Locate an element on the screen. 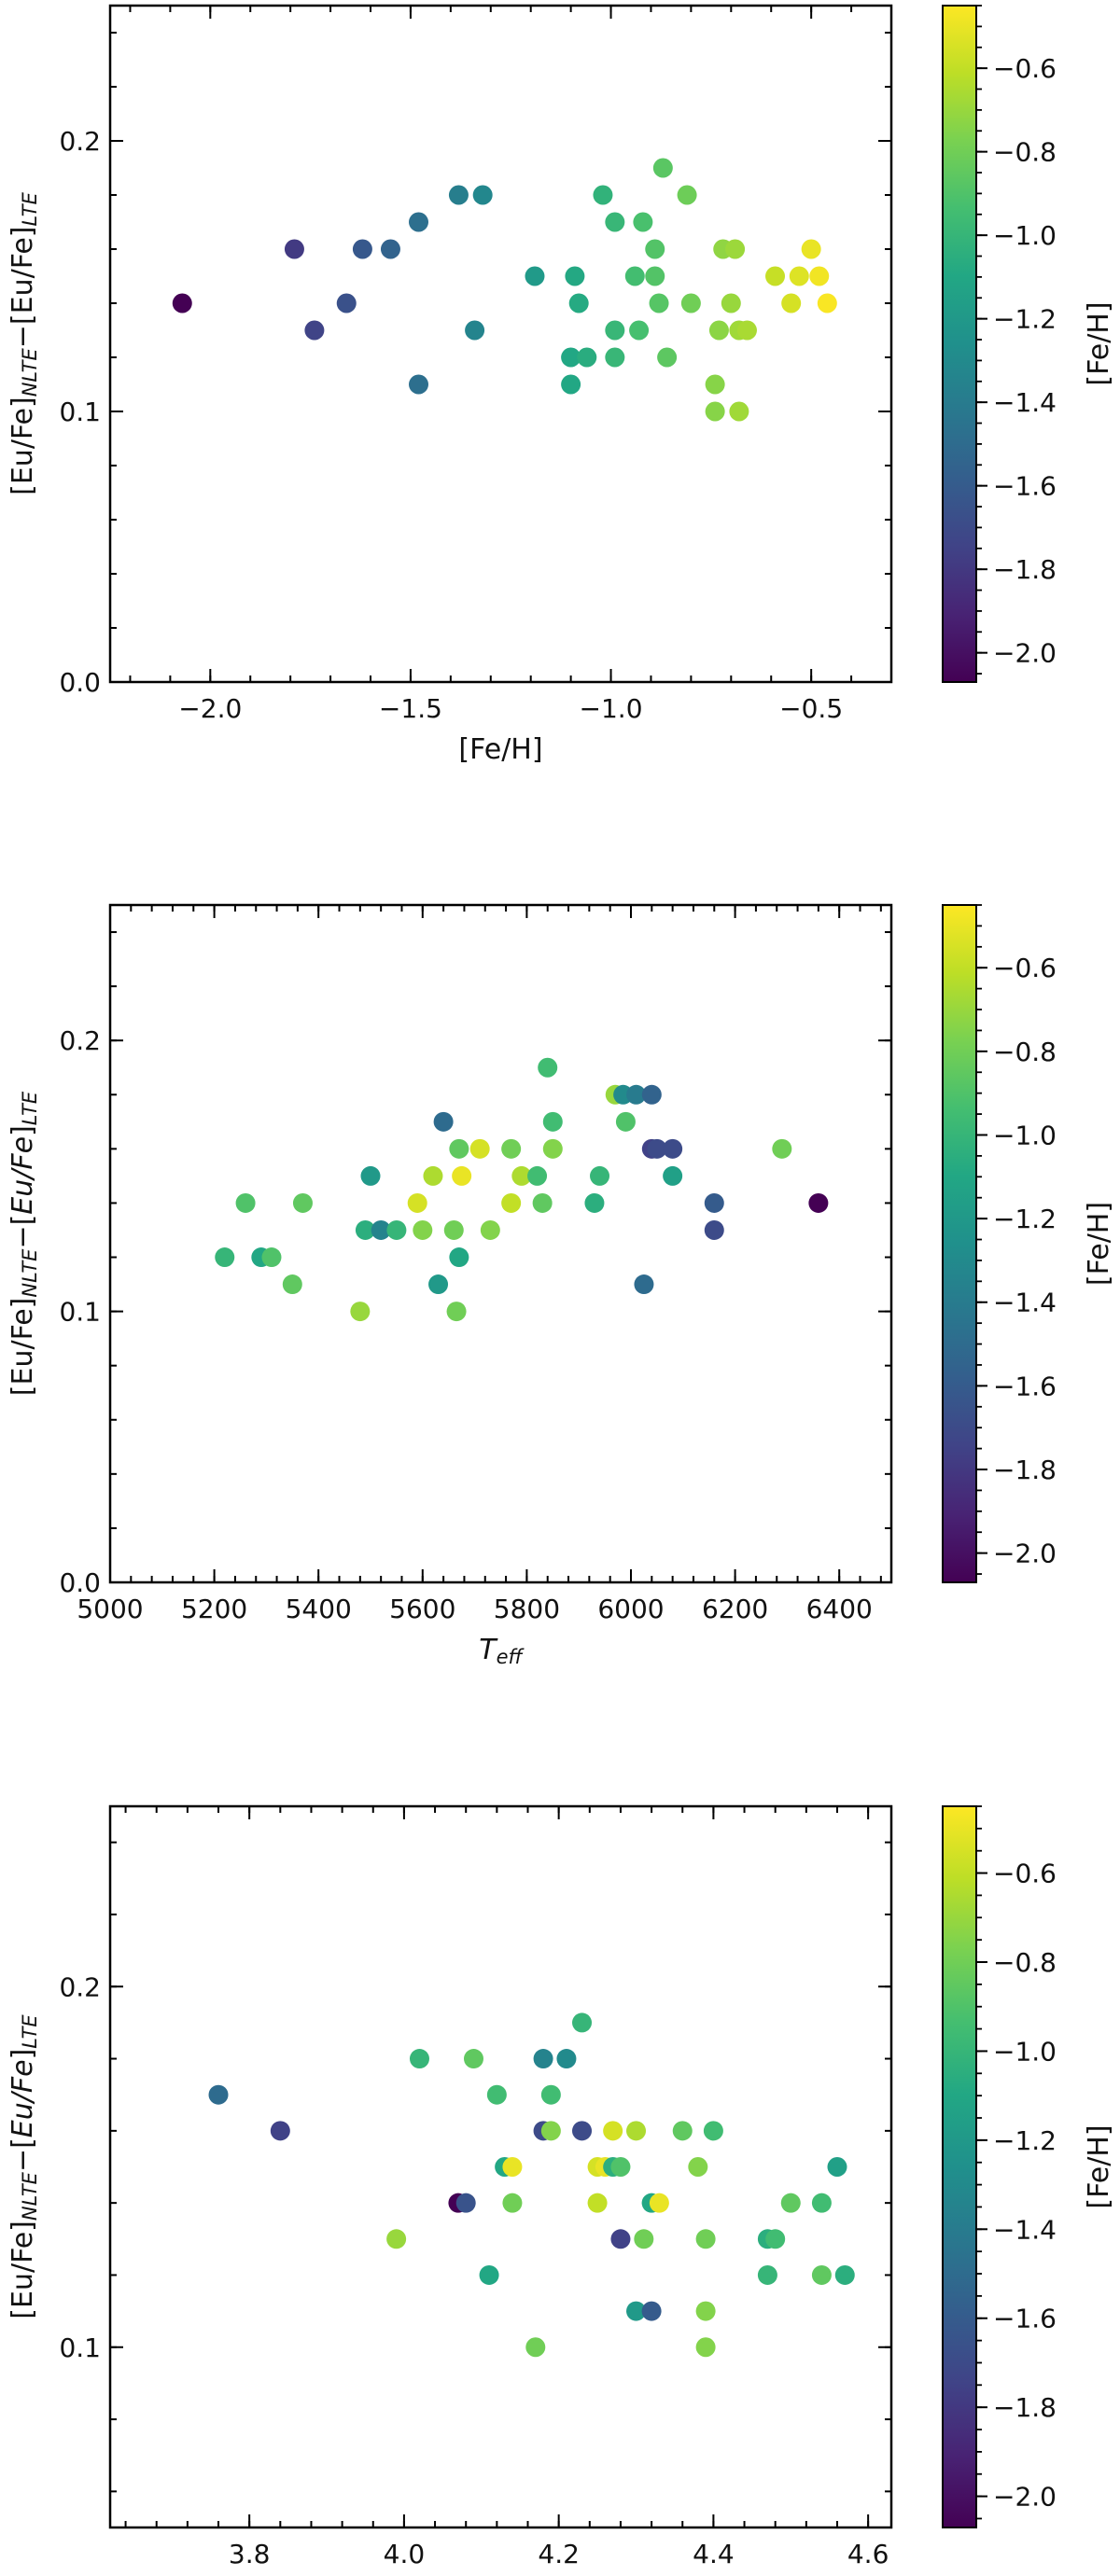 This screenshot has height=2576, width=1120. x-tick-label: 4.6 is located at coordinates (868, 2554).